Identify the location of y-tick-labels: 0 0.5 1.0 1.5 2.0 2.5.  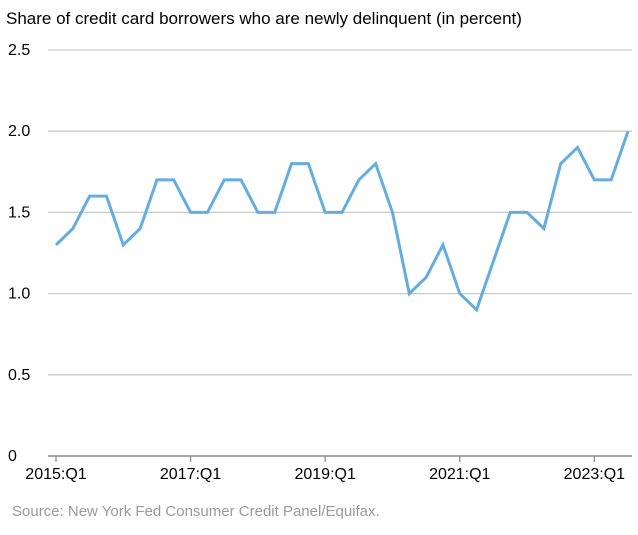
(19, 253).